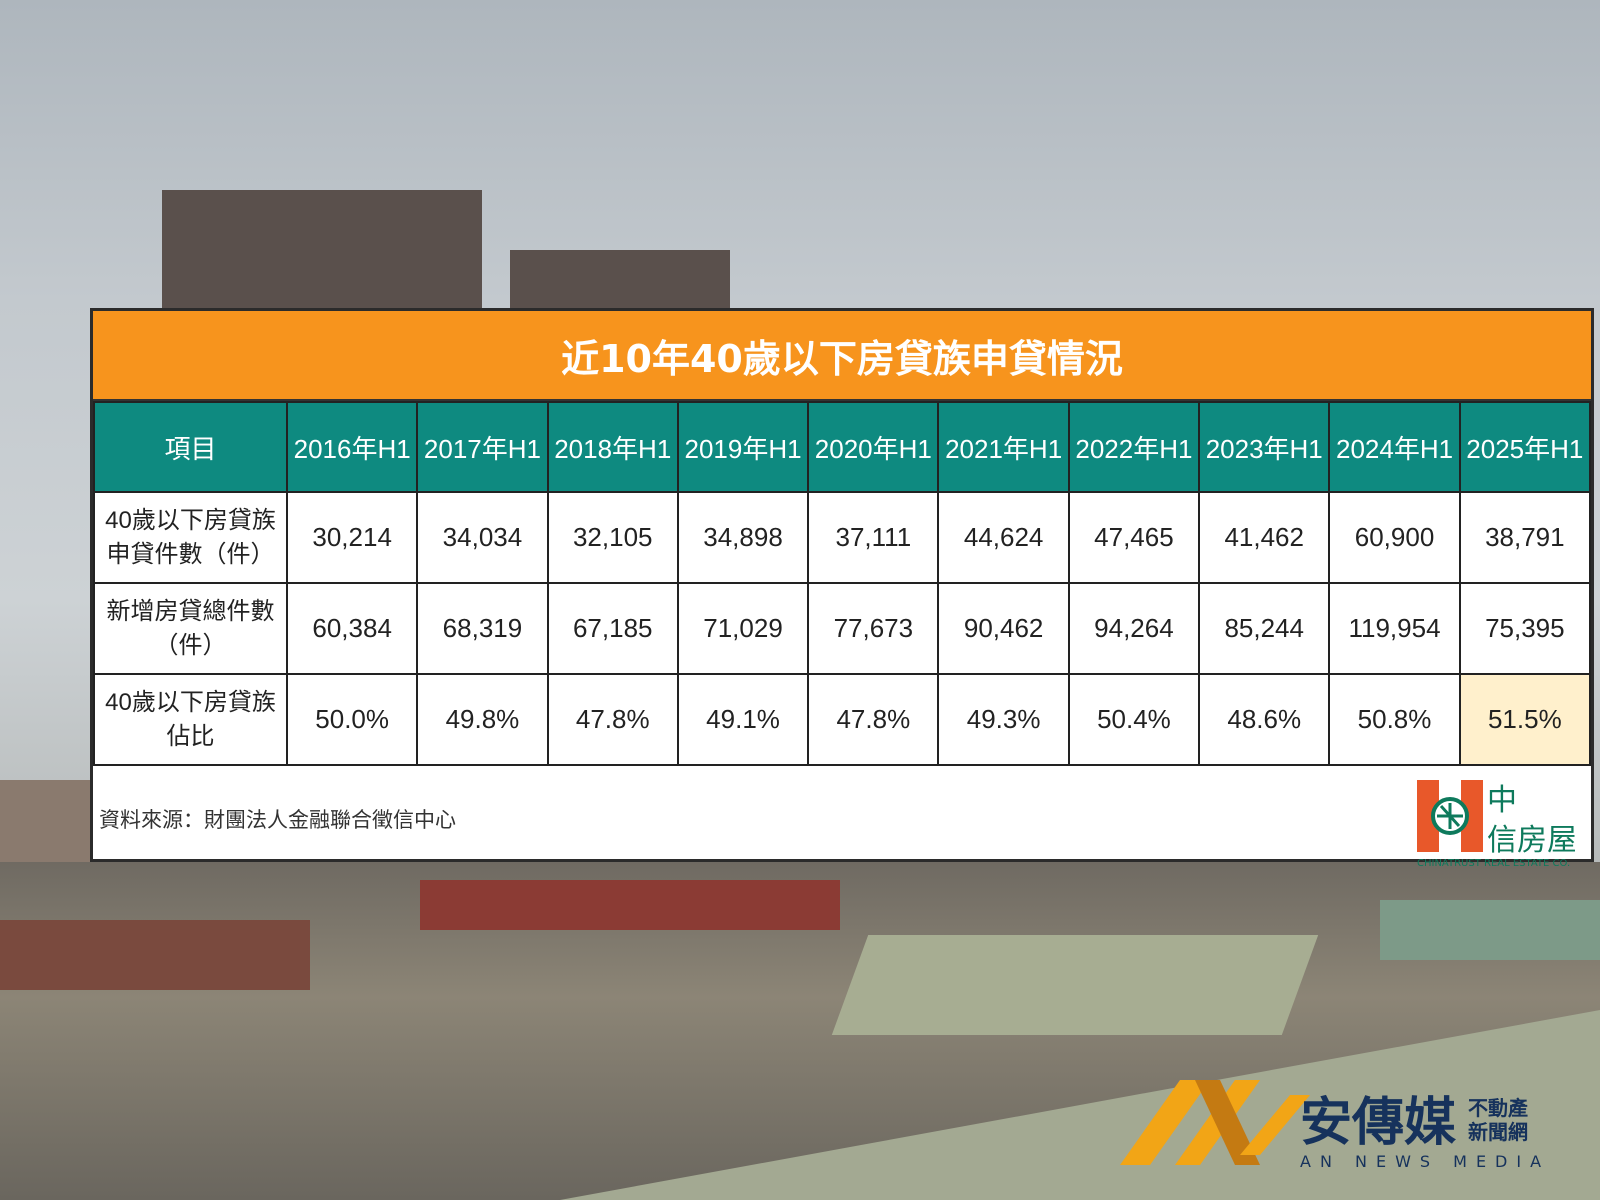 This screenshot has width=1600, height=1200. What do you see at coordinates (873, 537) in the screenshot?
I see `table-cell: 37,111` at bounding box center [873, 537].